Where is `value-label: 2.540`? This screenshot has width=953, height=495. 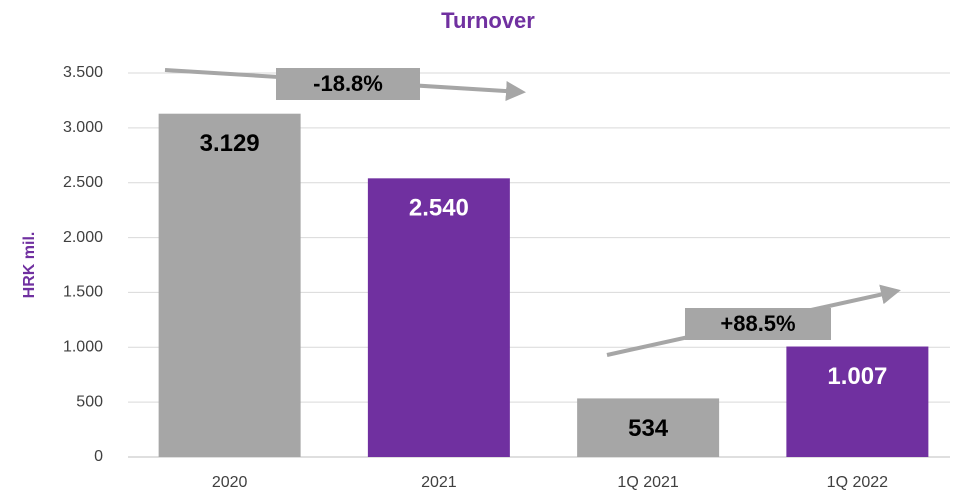 value-label: 2.540 is located at coordinates (439, 208).